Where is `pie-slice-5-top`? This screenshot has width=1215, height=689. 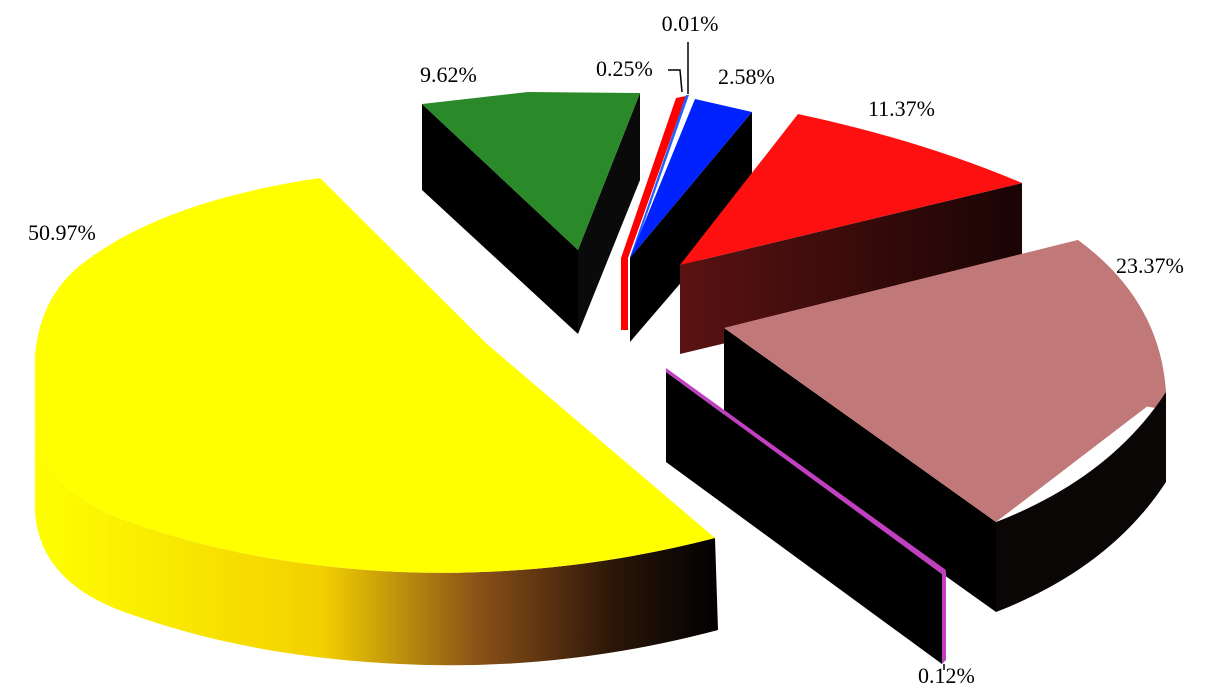
pie-slice-5-top is located at coordinates (691, 178).